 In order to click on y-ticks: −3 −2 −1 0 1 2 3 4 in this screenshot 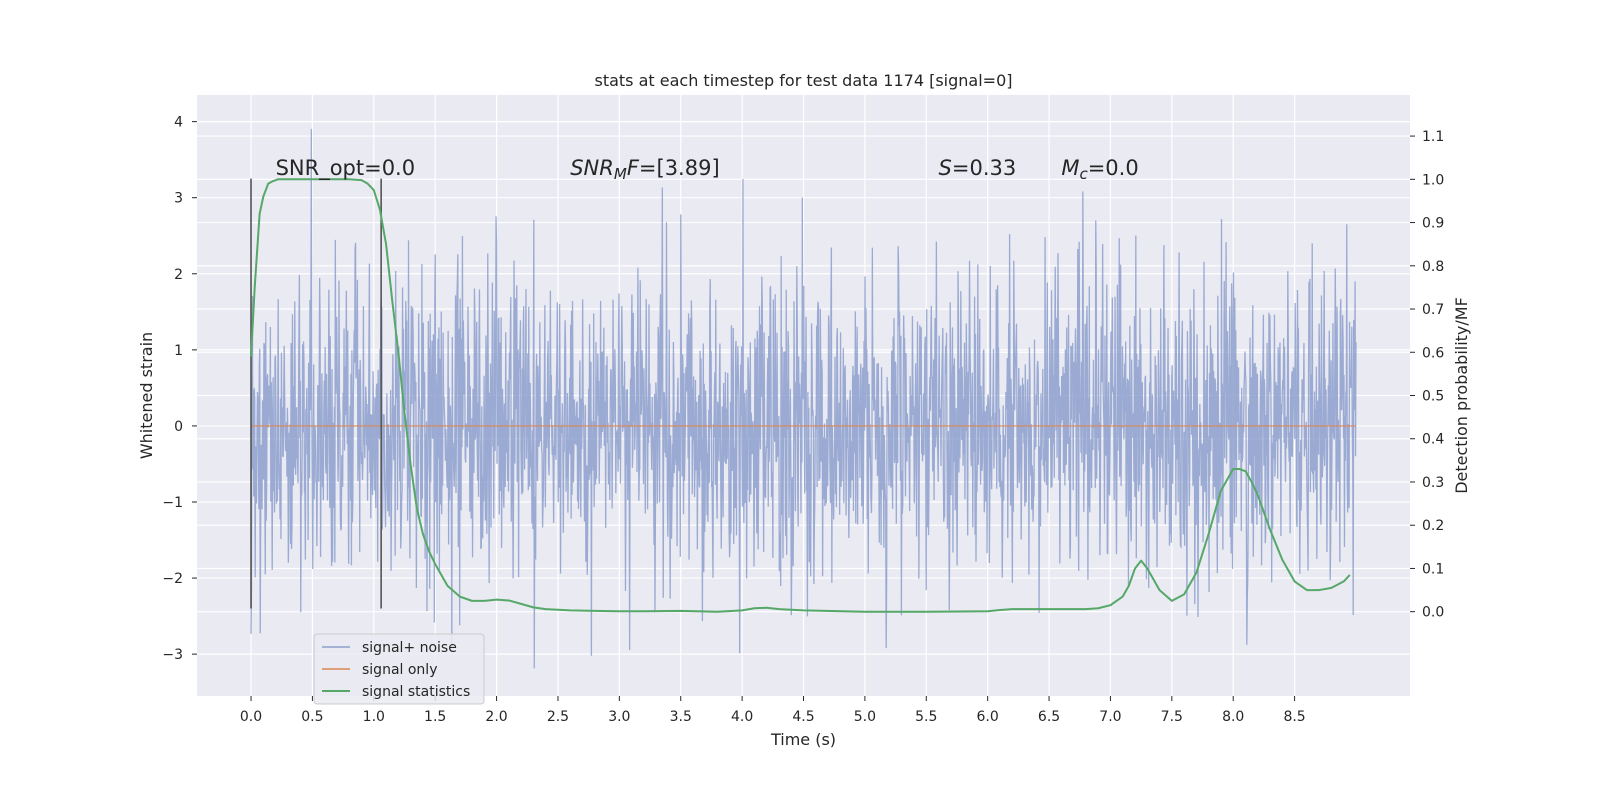, I will do `click(179, 389)`.